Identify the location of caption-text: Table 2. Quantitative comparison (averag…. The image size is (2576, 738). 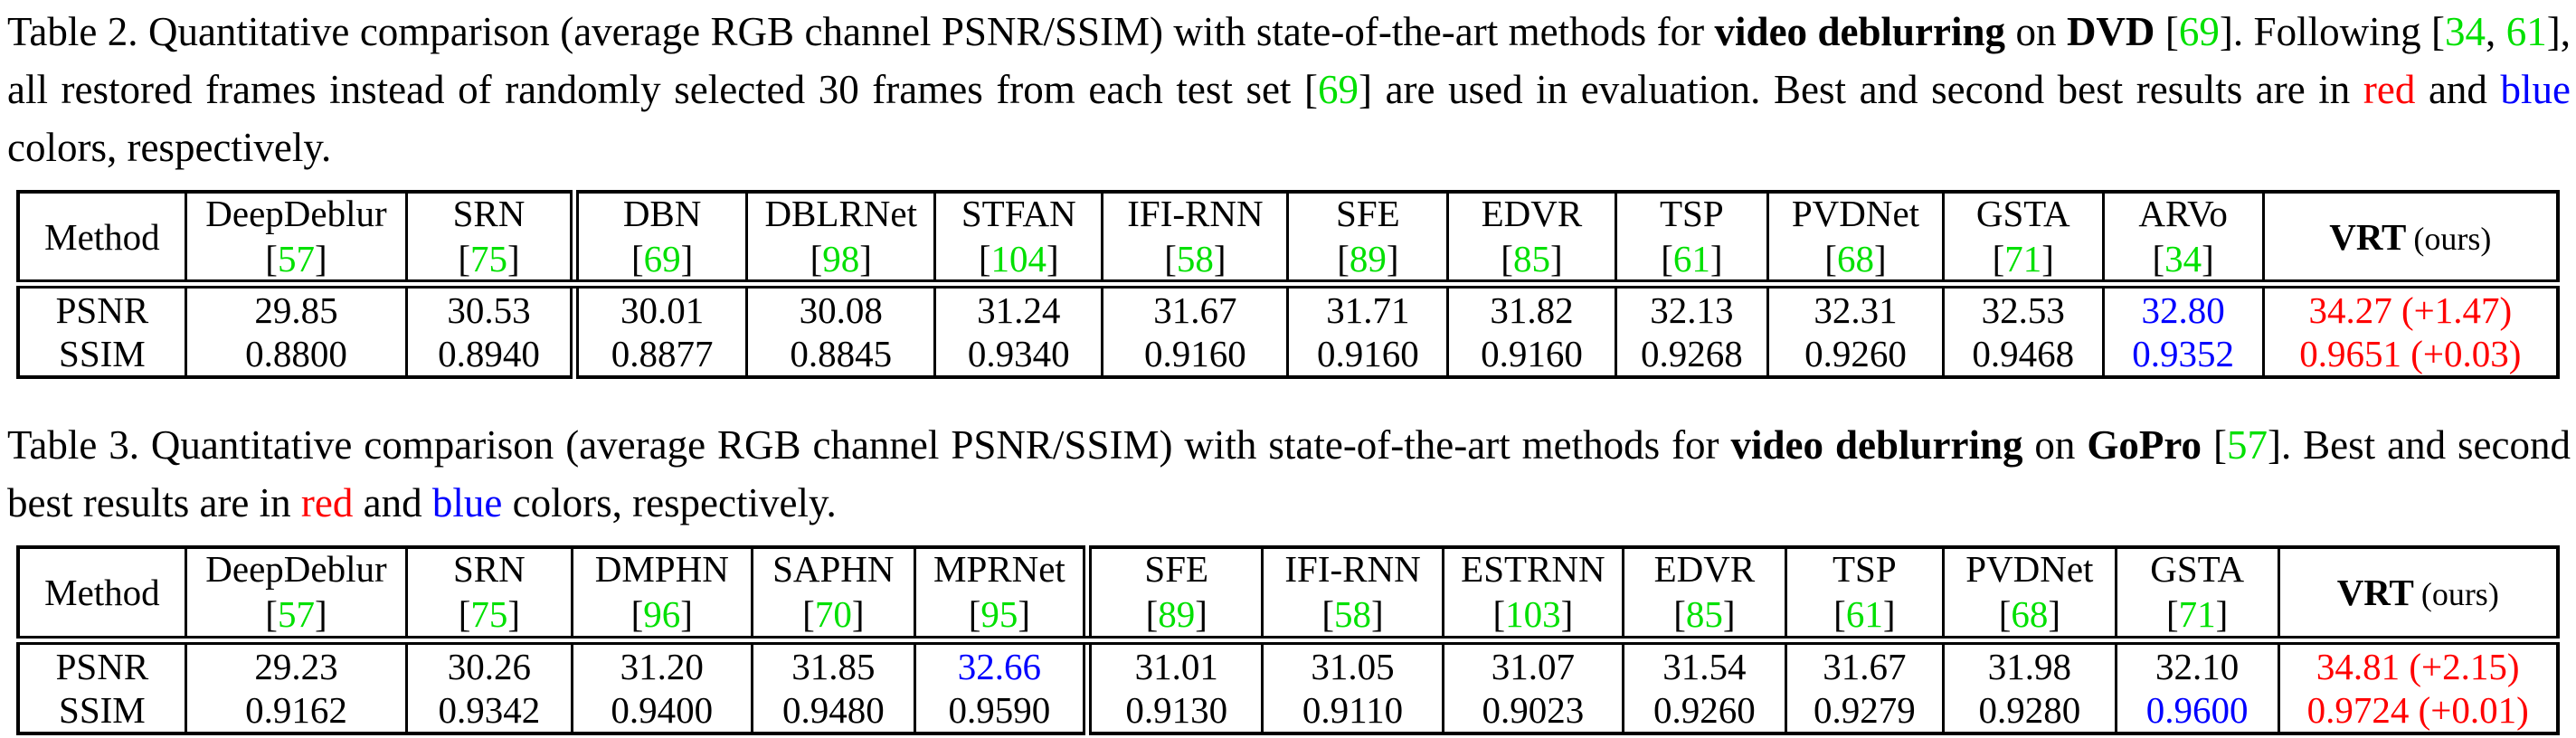
(861, 31).